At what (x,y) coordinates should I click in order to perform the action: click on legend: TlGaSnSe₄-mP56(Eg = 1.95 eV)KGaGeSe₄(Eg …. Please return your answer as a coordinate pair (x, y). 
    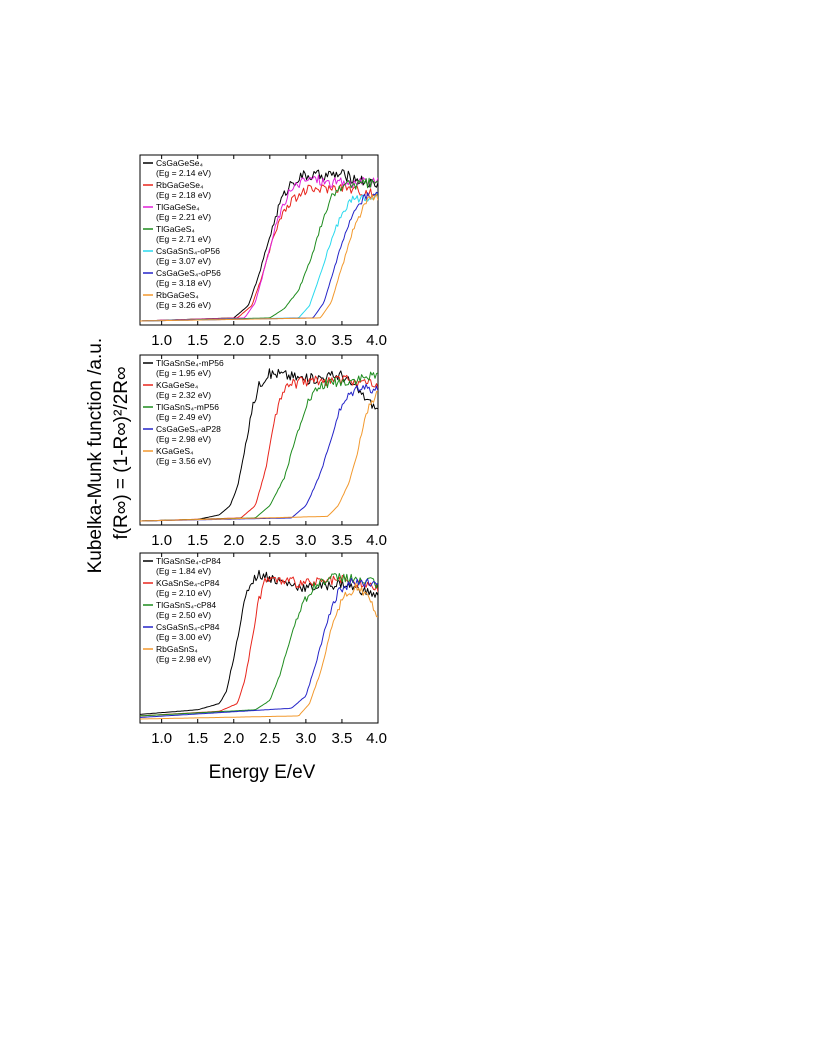
    Looking at the image, I should click on (183, 412).